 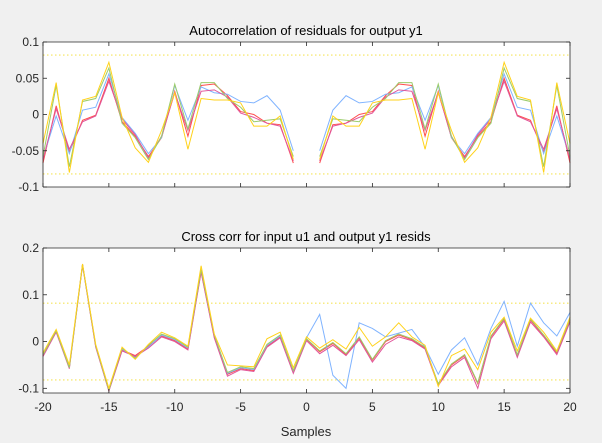 I want to click on crosscorr-x-tick-label: -20, so click(x=43, y=407).